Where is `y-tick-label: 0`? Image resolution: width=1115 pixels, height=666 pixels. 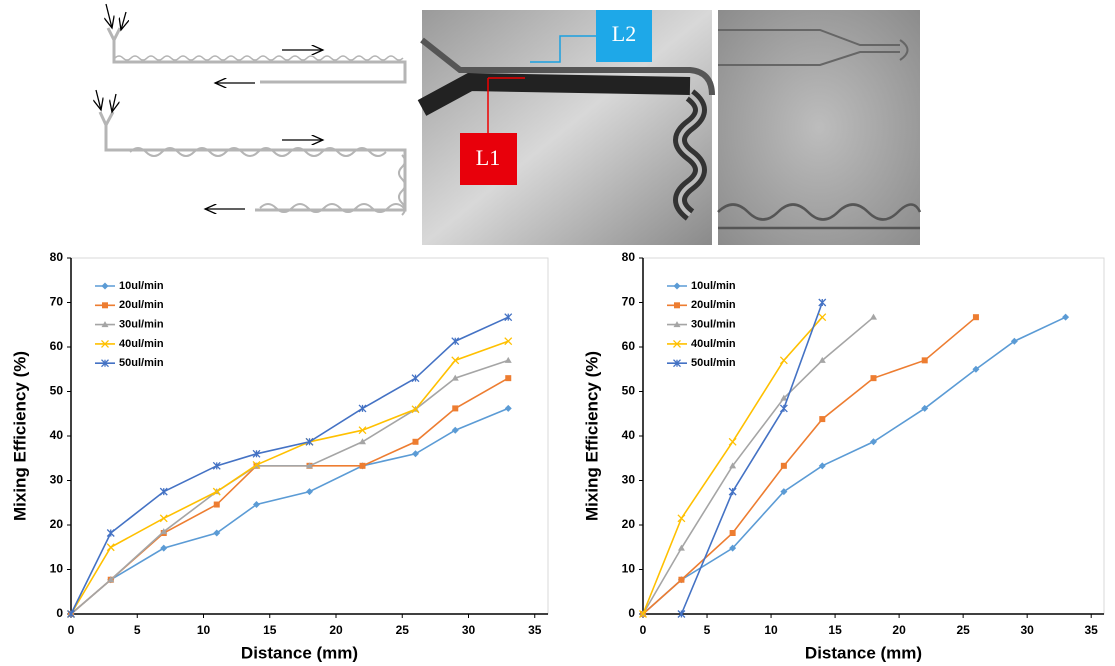 y-tick-label: 0 is located at coordinates (59, 613).